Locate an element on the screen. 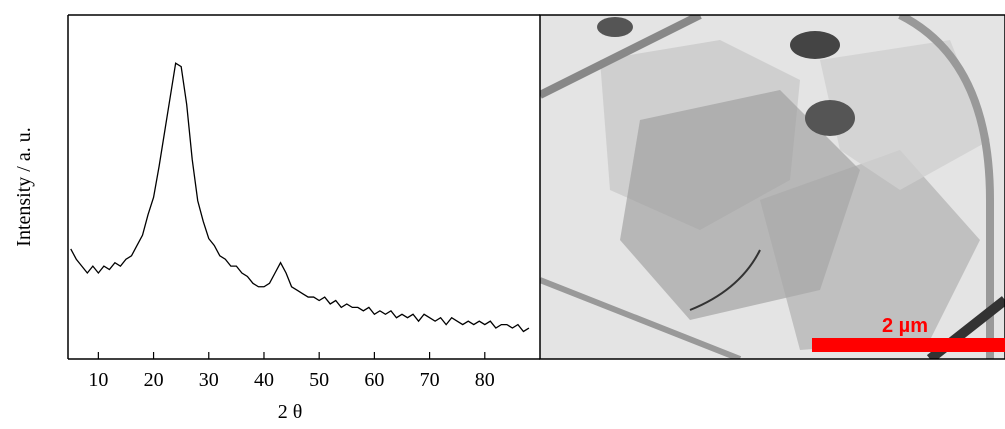  x-tick-label: 10 is located at coordinates (98, 380).